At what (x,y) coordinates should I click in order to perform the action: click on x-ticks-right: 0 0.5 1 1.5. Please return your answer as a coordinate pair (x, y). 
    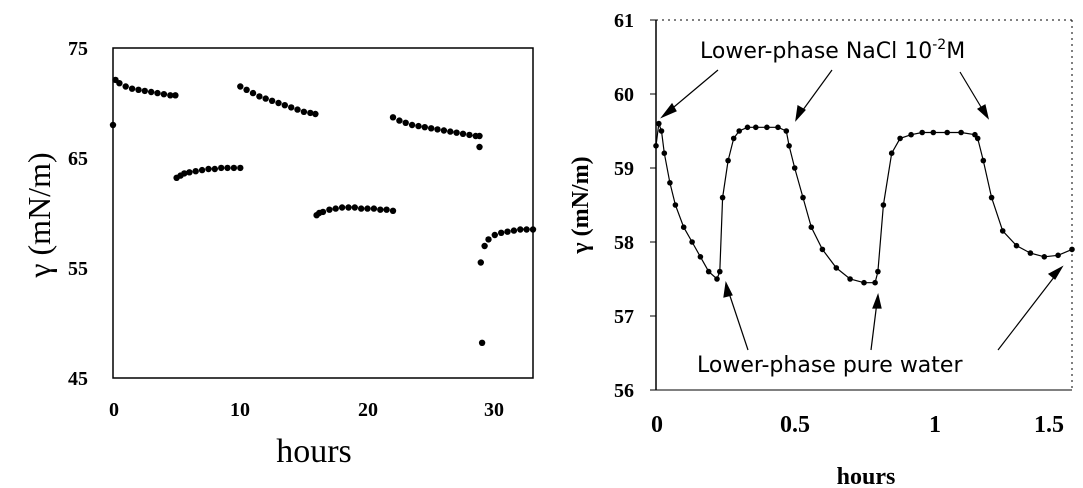
    Looking at the image, I should click on (857, 425).